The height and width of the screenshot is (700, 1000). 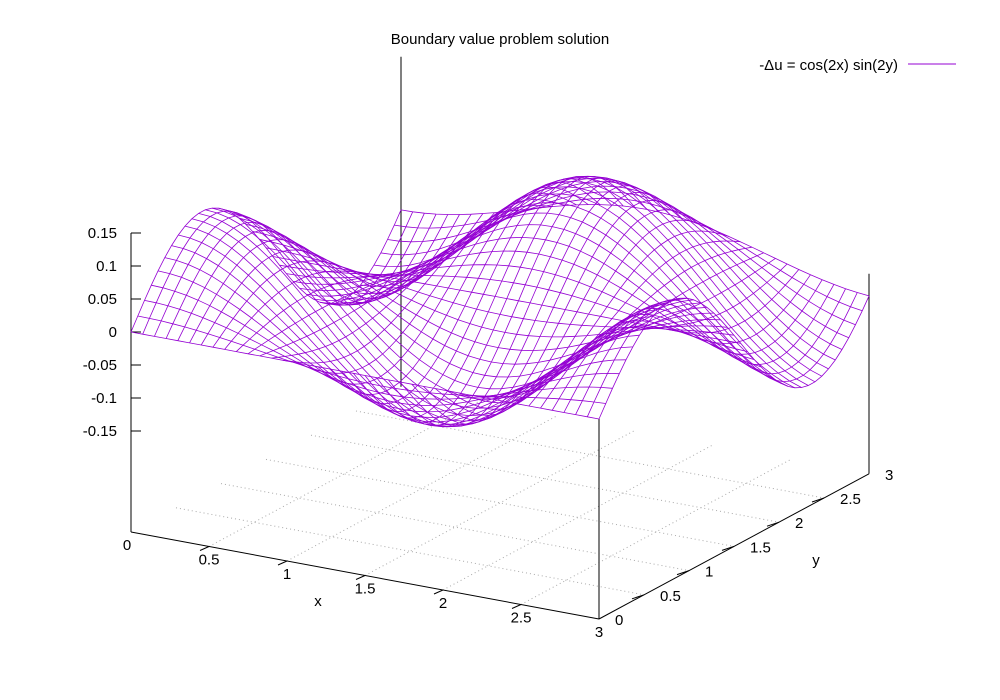 What do you see at coordinates (102, 299) in the screenshot?
I see `z-tick-label: 0.05` at bounding box center [102, 299].